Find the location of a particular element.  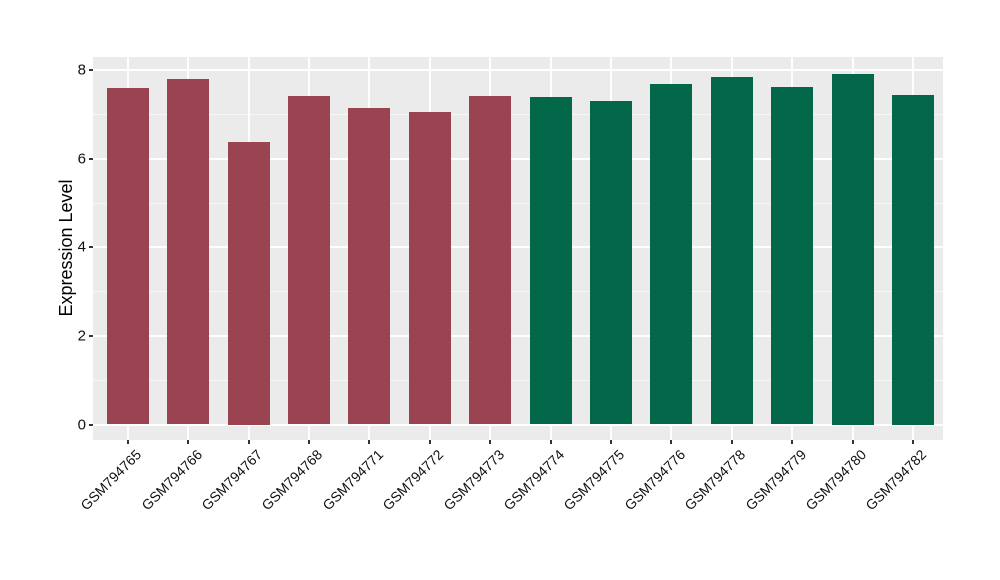

x-tick-label: GSM794771 is located at coordinates (353, 480).